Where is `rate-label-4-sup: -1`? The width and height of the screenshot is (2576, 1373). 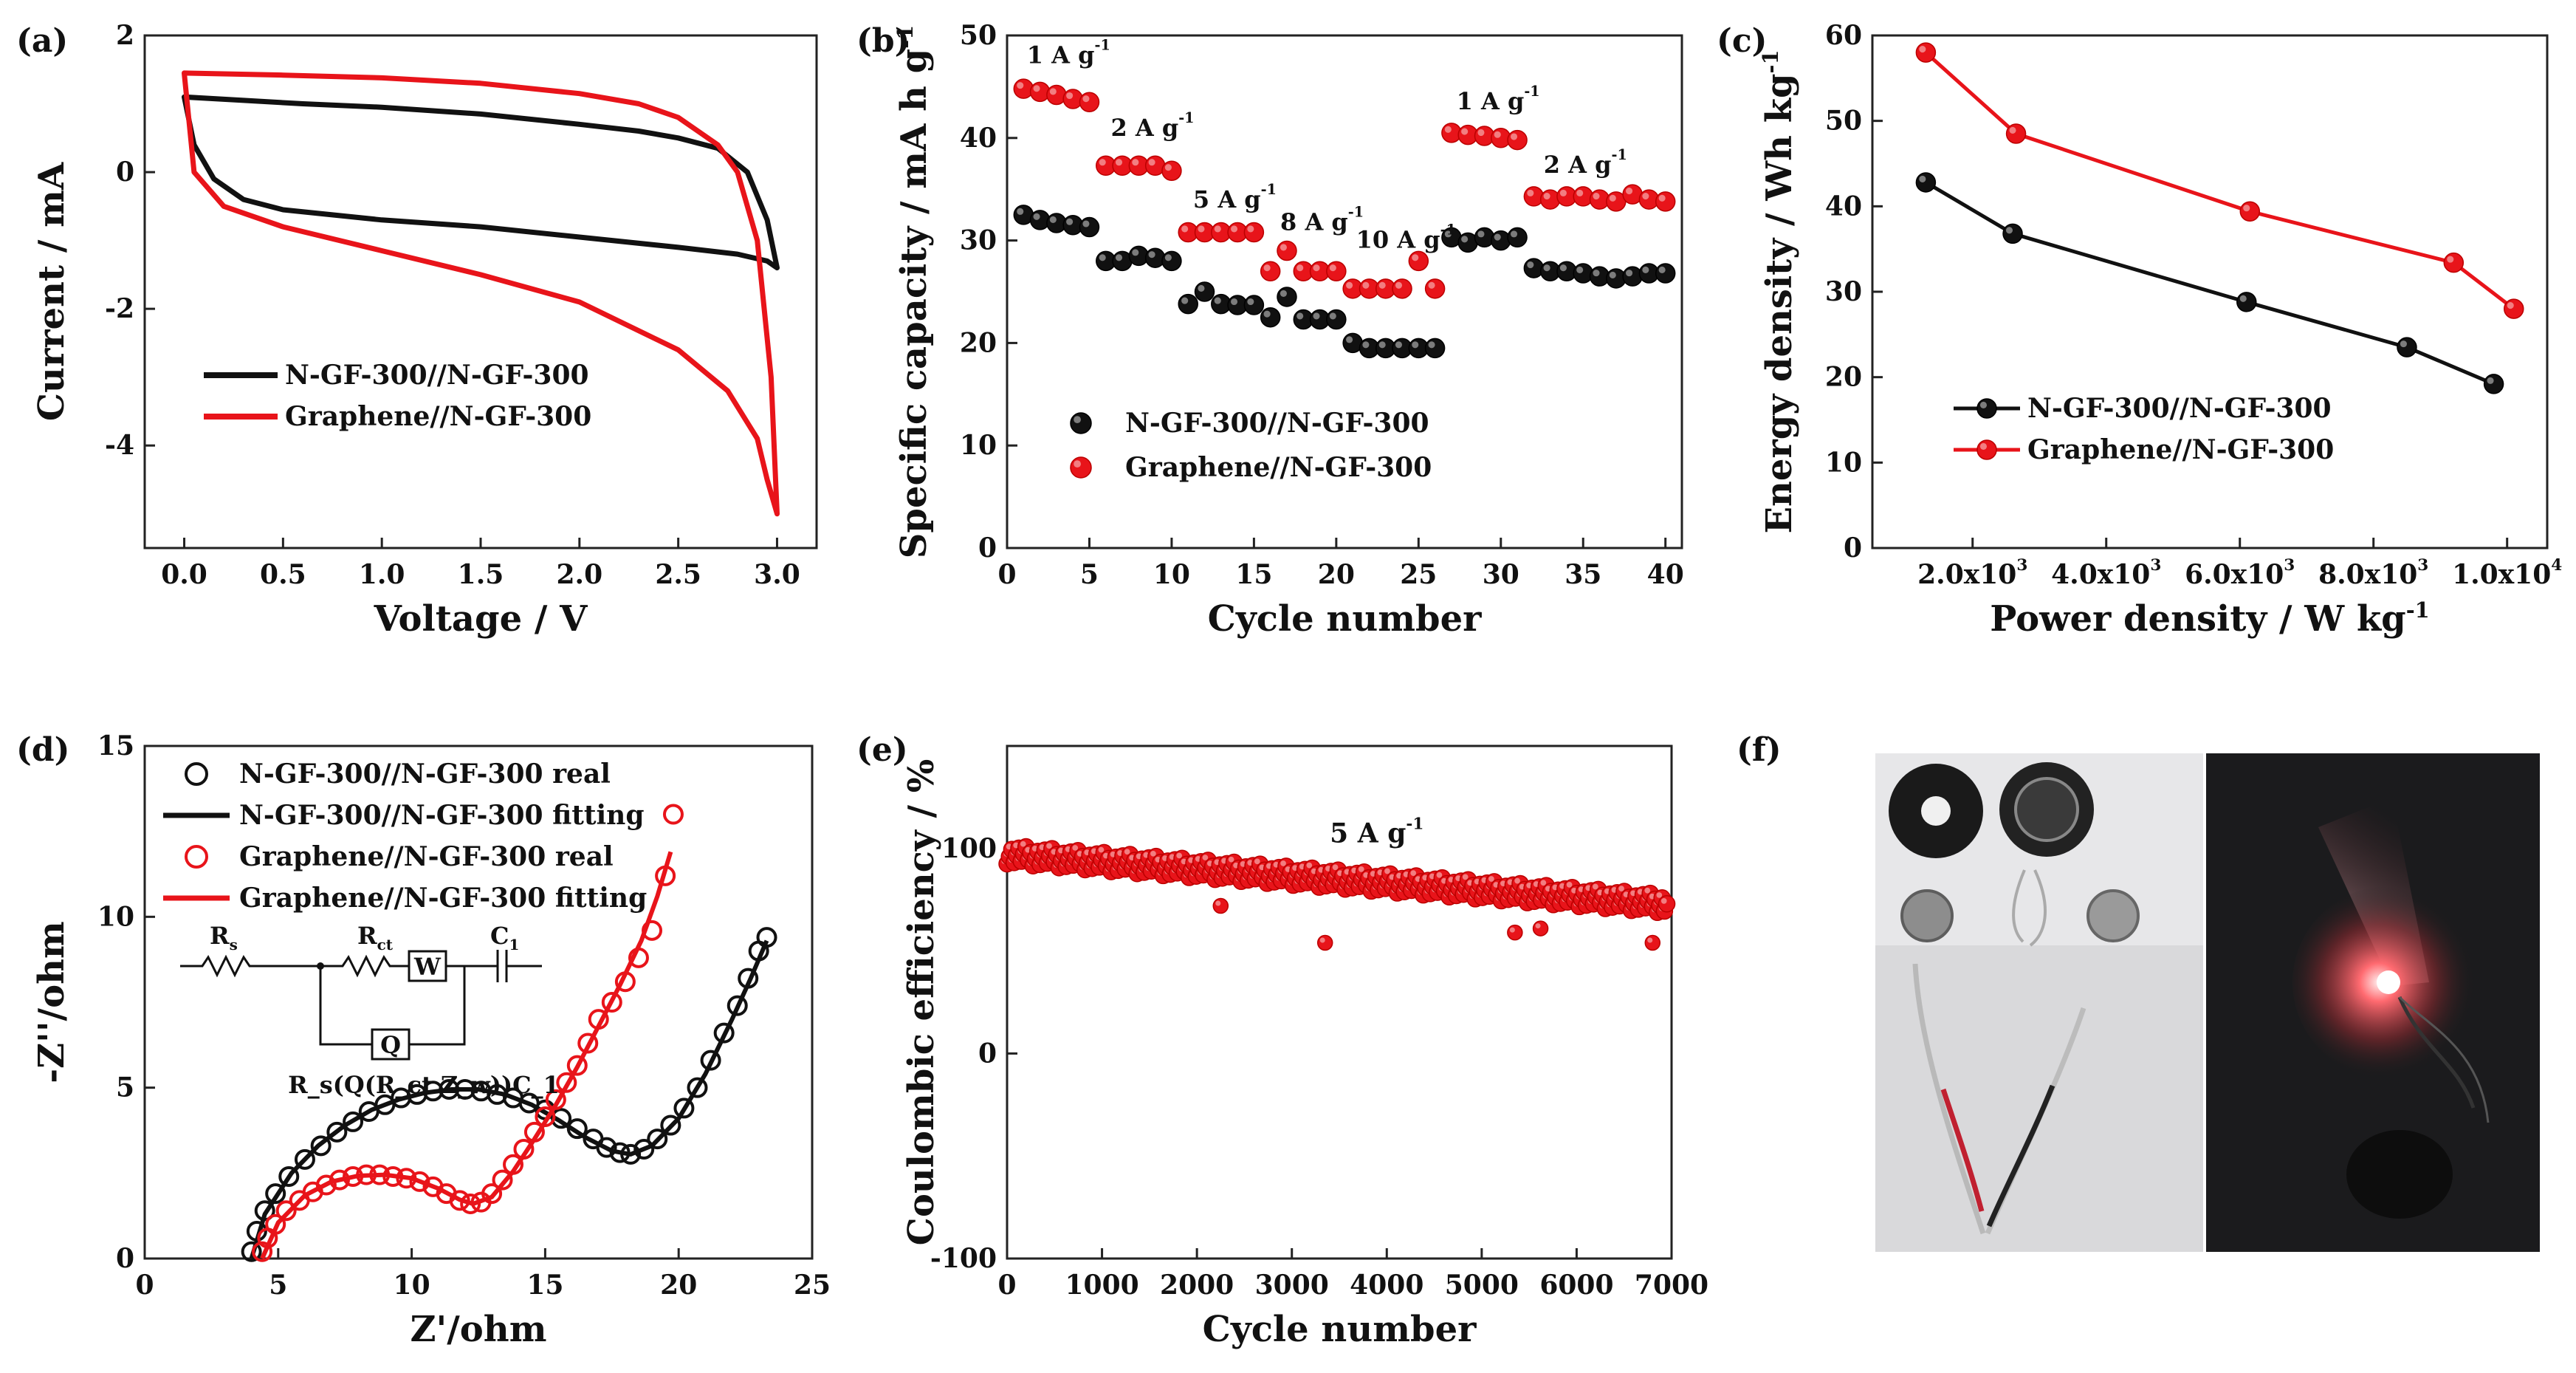 rate-label-4-sup: -1 is located at coordinates (1448, 229).